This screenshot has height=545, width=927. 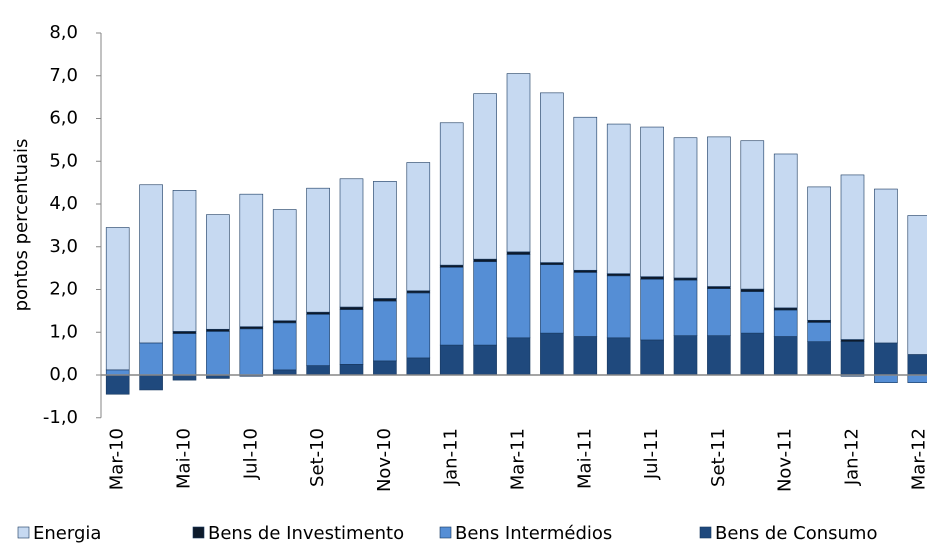 I want to click on y-tick-label: 1,0, so click(x=63, y=331).